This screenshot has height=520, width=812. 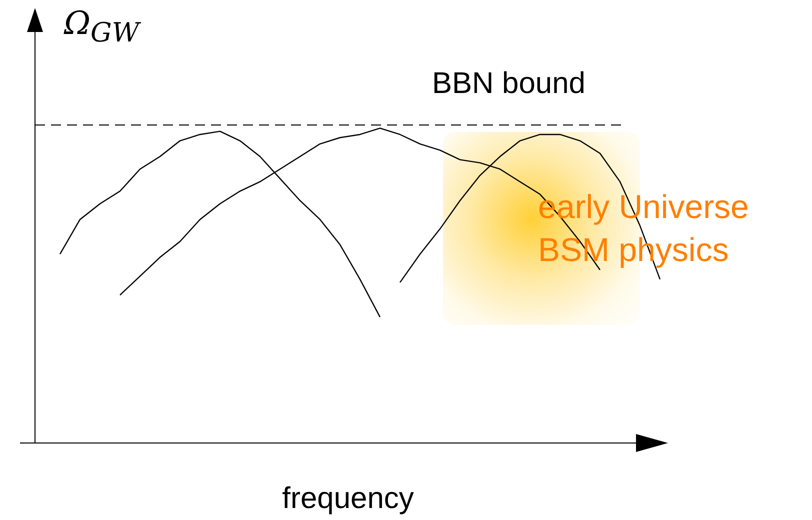 What do you see at coordinates (348, 498) in the screenshot?
I see `x-axis-title: frequency` at bounding box center [348, 498].